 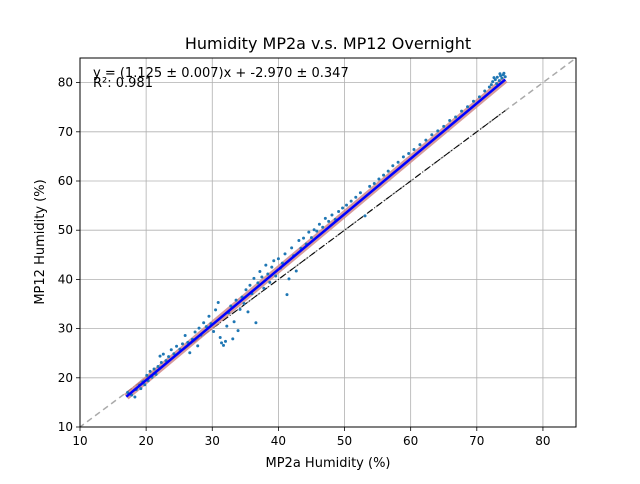 I want to click on y-tick-label: 60, so click(x=65, y=181).